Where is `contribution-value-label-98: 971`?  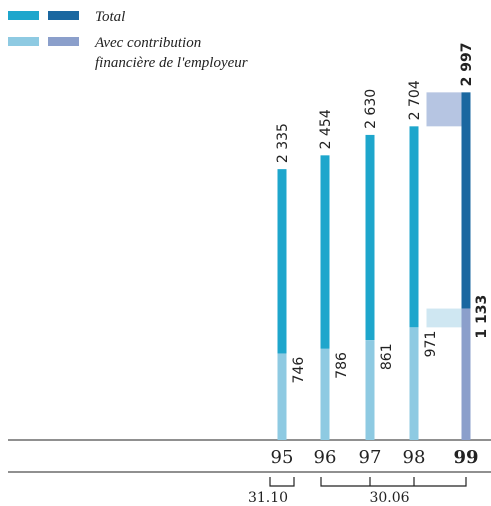 contribution-value-label-98: 971 is located at coordinates (431, 344).